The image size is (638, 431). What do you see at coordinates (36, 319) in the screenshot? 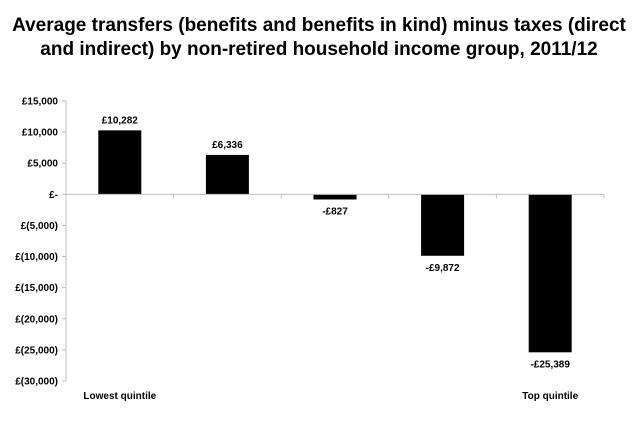
I see `y-tick-label: £(20,000)` at bounding box center [36, 319].